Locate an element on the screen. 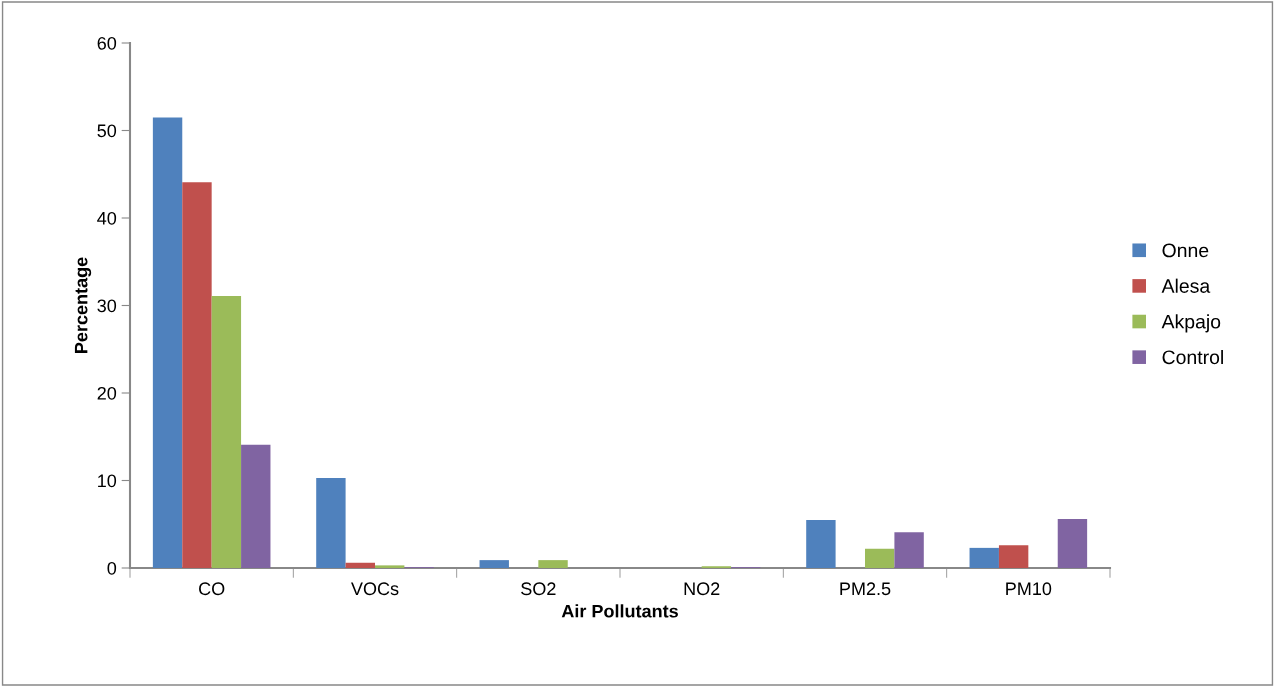 Image resolution: width=1275 pixels, height=687 pixels. x-tick-label: PM2.5 is located at coordinates (865, 589).